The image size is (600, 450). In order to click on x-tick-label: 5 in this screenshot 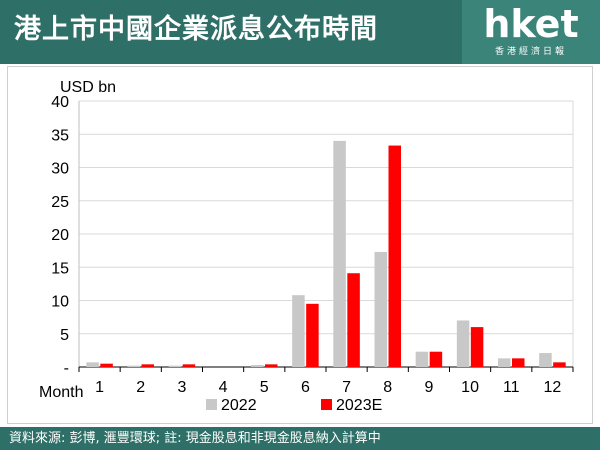, I will do `click(264, 387)`.